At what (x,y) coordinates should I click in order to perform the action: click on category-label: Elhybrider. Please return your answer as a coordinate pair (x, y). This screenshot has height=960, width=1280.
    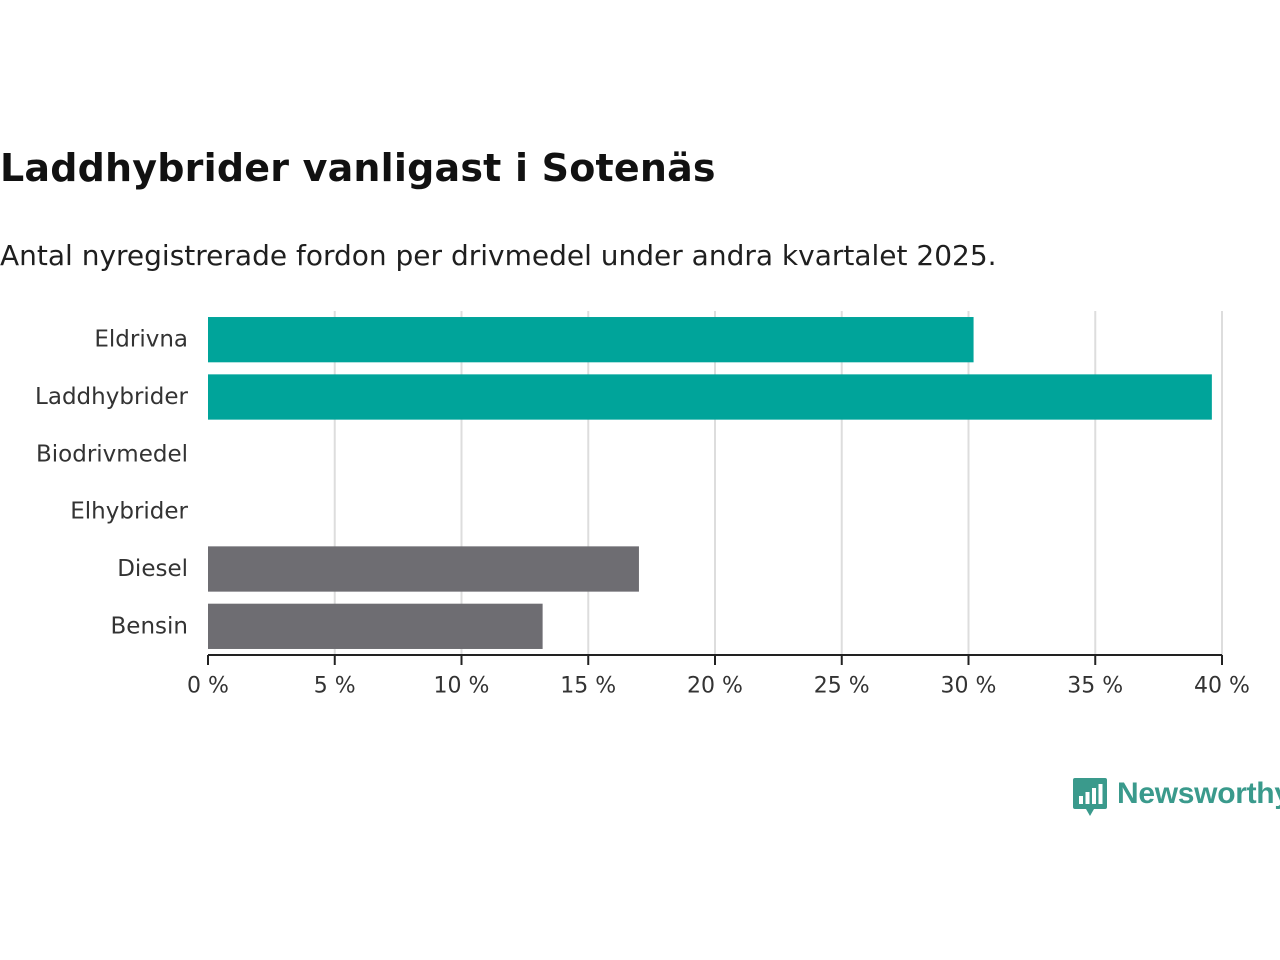
    Looking at the image, I should click on (129, 512).